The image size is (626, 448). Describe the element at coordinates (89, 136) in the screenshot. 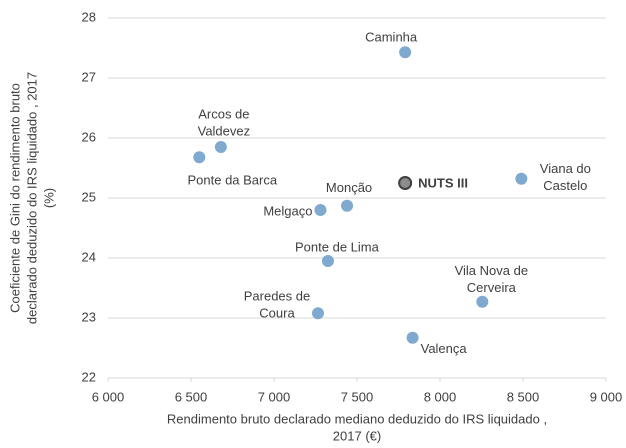

I see `y-tick-label: 26` at that location.